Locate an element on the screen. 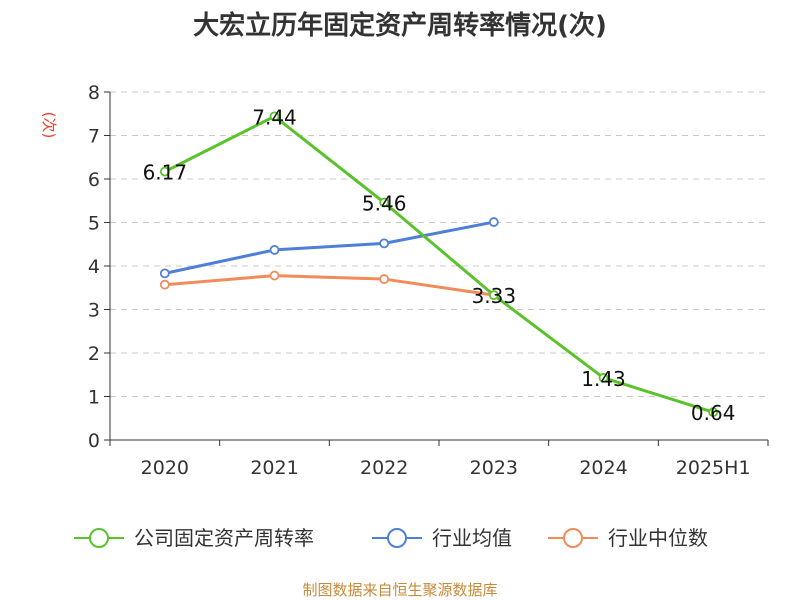  y-tick-label: 3 is located at coordinates (94, 311).